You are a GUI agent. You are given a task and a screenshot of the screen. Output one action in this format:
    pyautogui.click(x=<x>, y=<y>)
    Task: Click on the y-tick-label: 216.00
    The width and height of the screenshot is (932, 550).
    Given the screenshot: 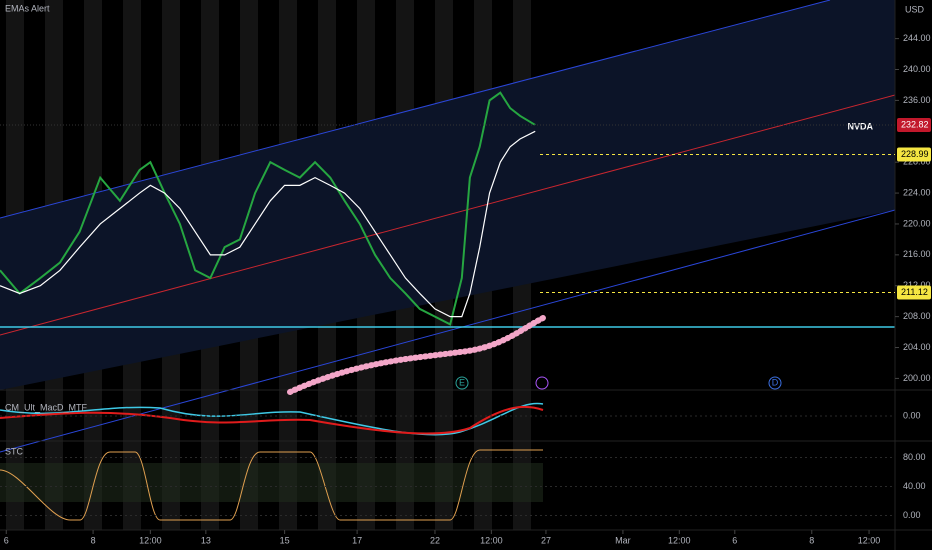 What is the action you would take?
    pyautogui.click(x=917, y=254)
    